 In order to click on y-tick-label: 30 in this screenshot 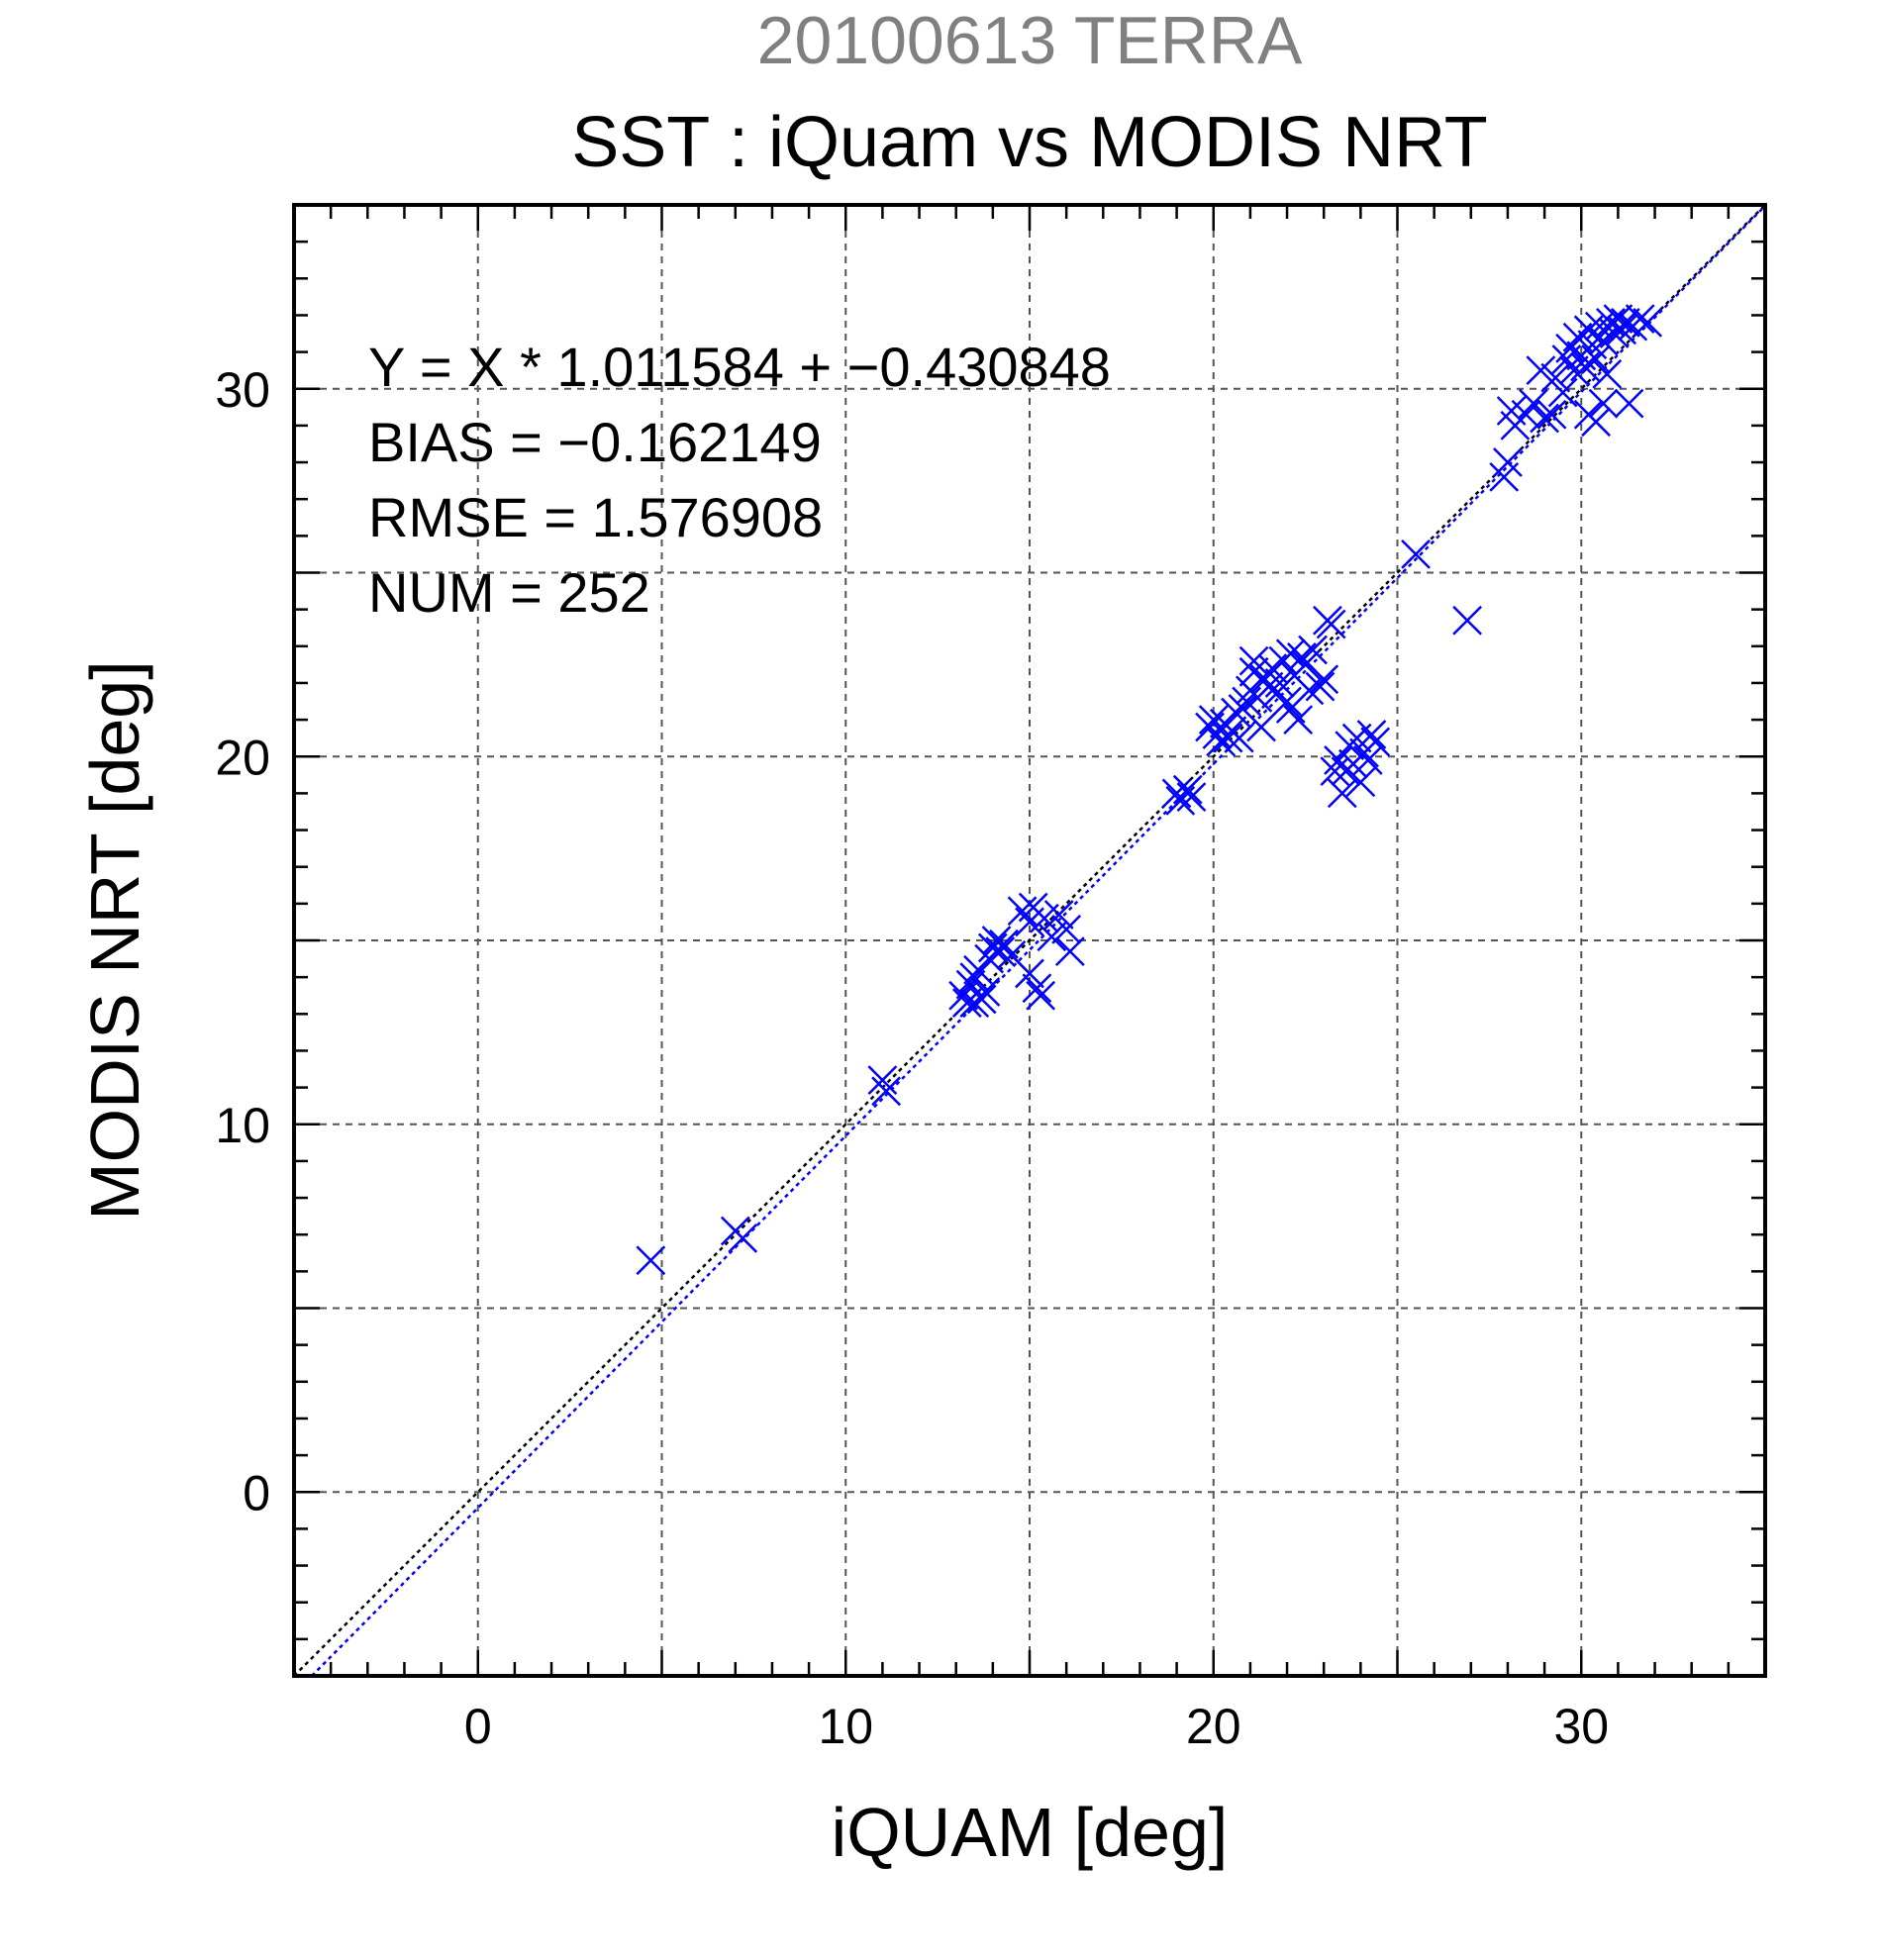, I will do `click(243, 390)`.